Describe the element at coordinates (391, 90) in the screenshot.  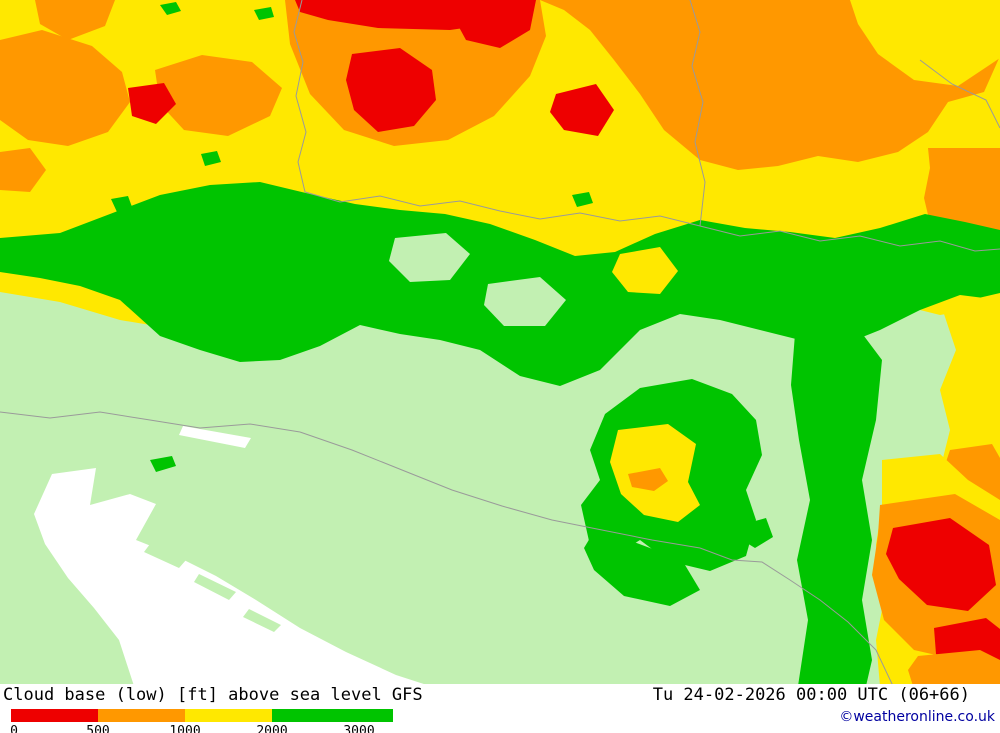
I see `contour-red-top-center` at that location.